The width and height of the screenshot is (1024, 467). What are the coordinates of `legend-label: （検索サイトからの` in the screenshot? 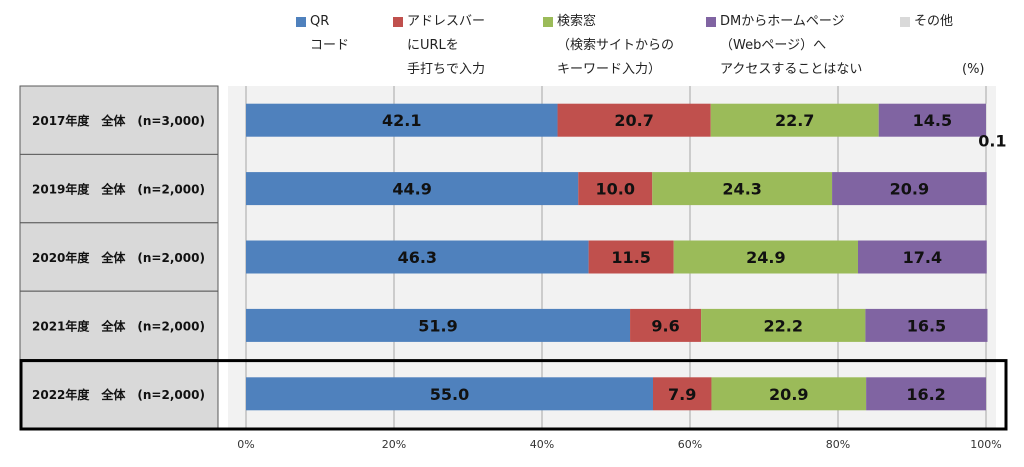 It's located at (616, 45).